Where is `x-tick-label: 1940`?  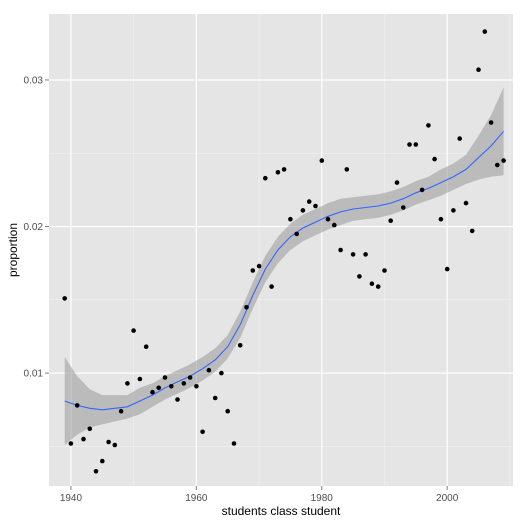
x-tick-label: 1940 is located at coordinates (71, 498).